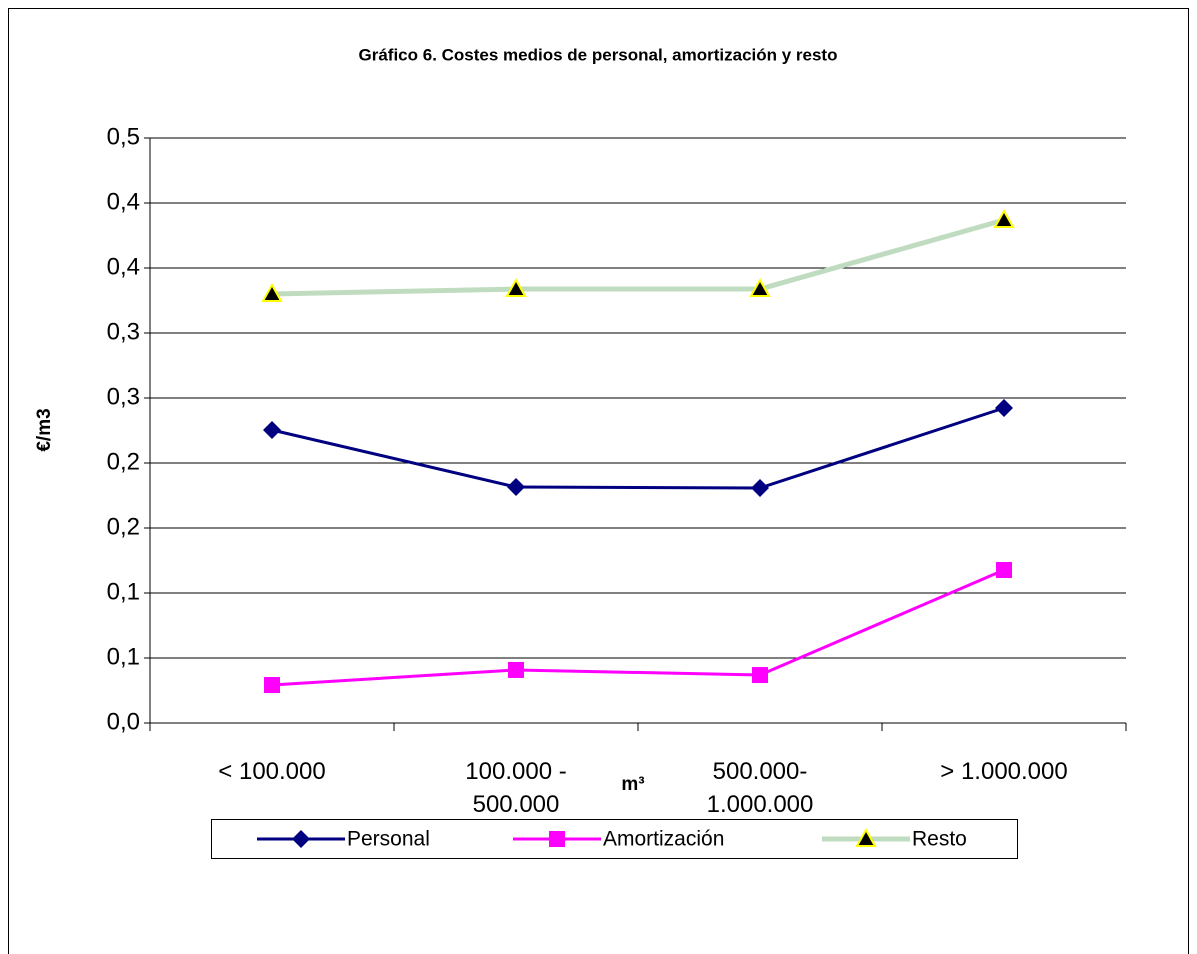  Describe the element at coordinates (388, 839) in the screenshot. I see `legend-label: Personal` at that location.